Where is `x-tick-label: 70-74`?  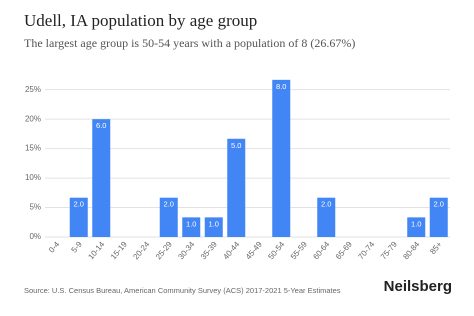
x-tick-label: 70-74 is located at coordinates (366, 250).